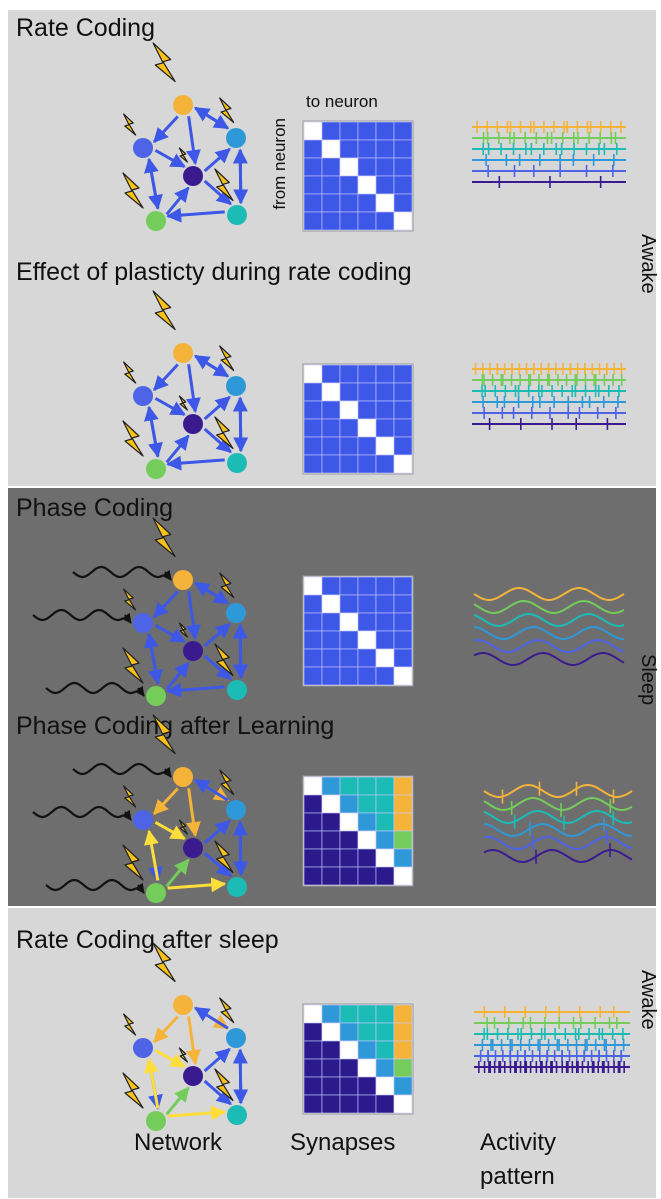  Describe the element at coordinates (343, 1142) in the screenshot. I see `synapses-column-label: Synapses` at that location.